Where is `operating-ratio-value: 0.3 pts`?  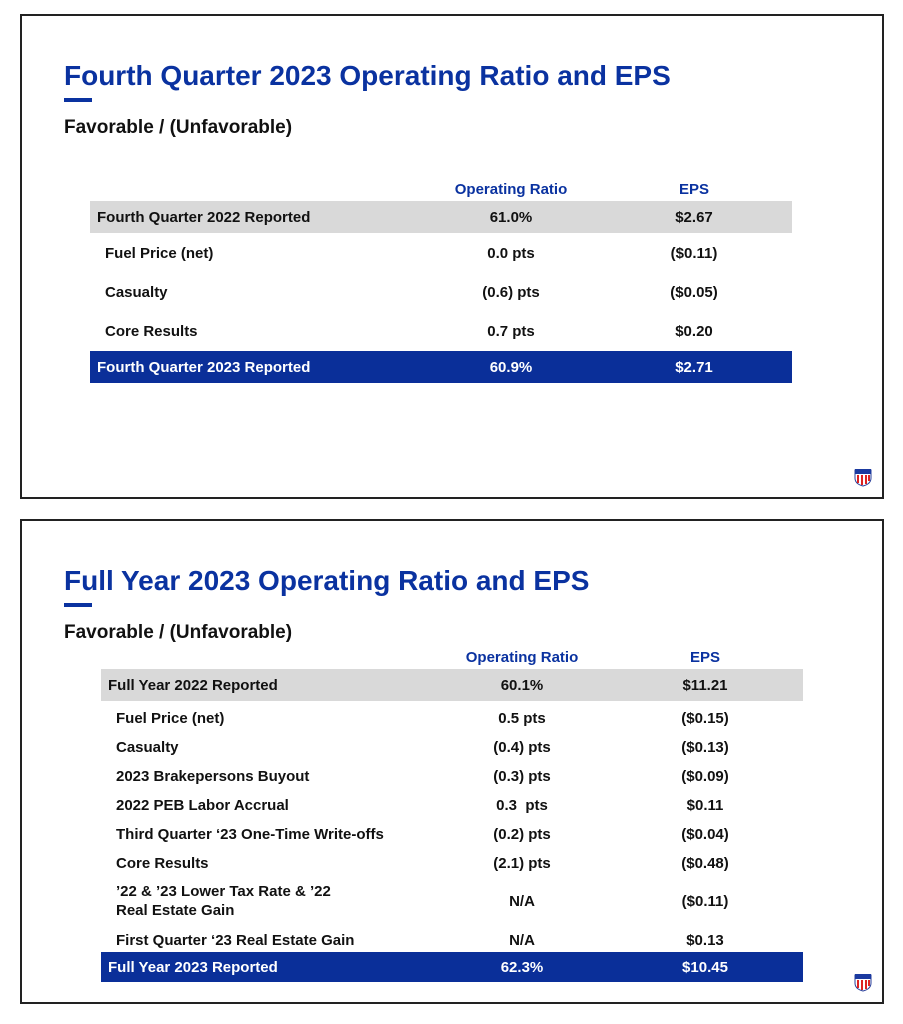 operating-ratio-value: 0.3 pts is located at coordinates (522, 805).